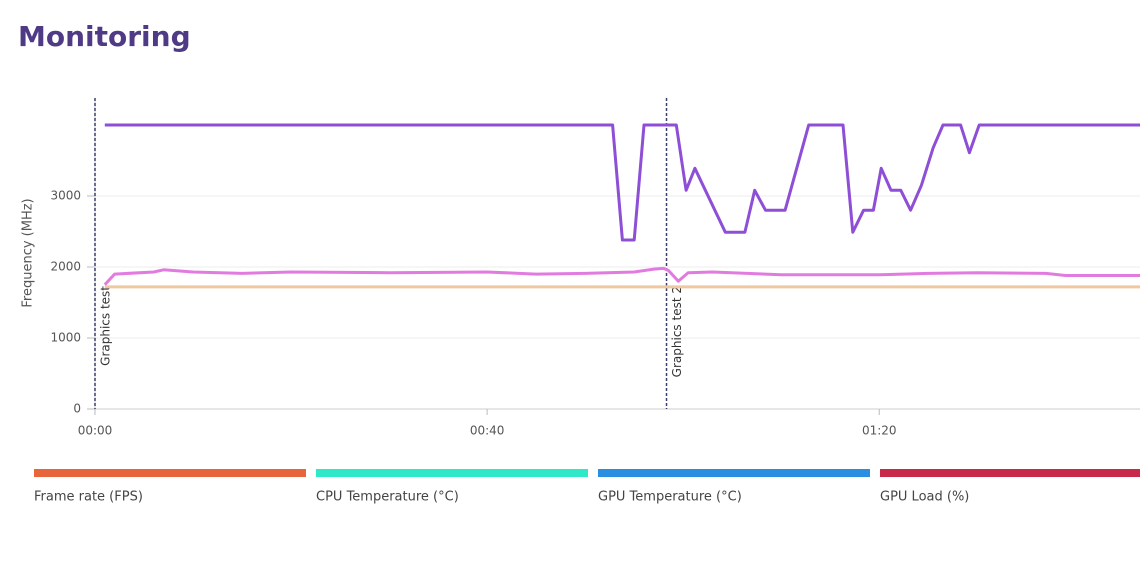 This screenshot has width=1140, height=570. Describe the element at coordinates (106, 326) in the screenshot. I see `annotation-label: Graphics test` at that location.